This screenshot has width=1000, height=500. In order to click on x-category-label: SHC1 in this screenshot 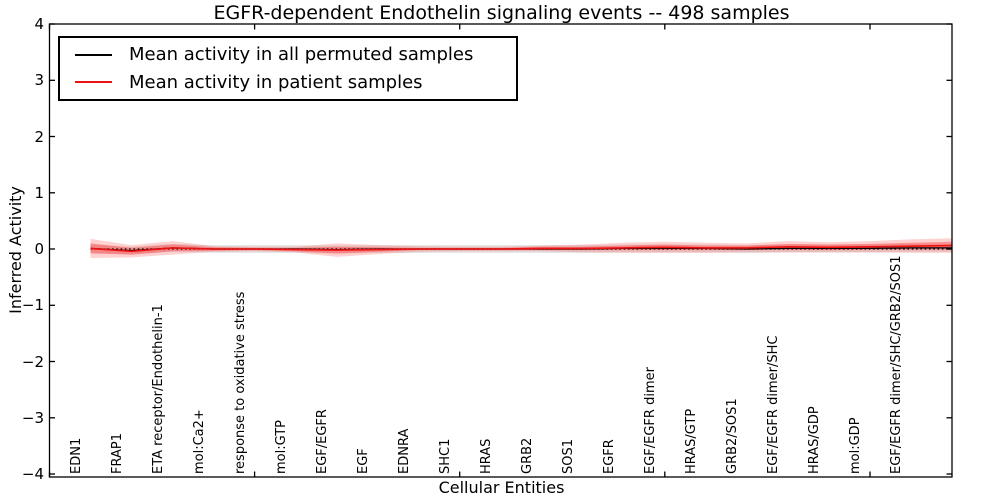, I will do `click(446, 456)`.